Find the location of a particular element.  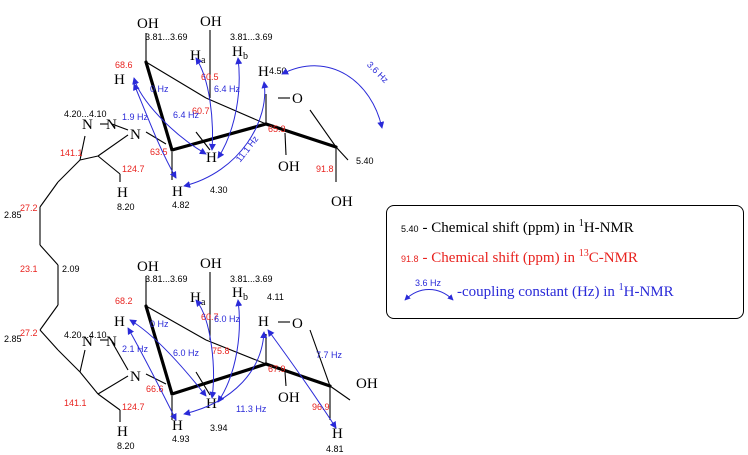

bottom-ha-sub: a is located at coordinates (203, 302).